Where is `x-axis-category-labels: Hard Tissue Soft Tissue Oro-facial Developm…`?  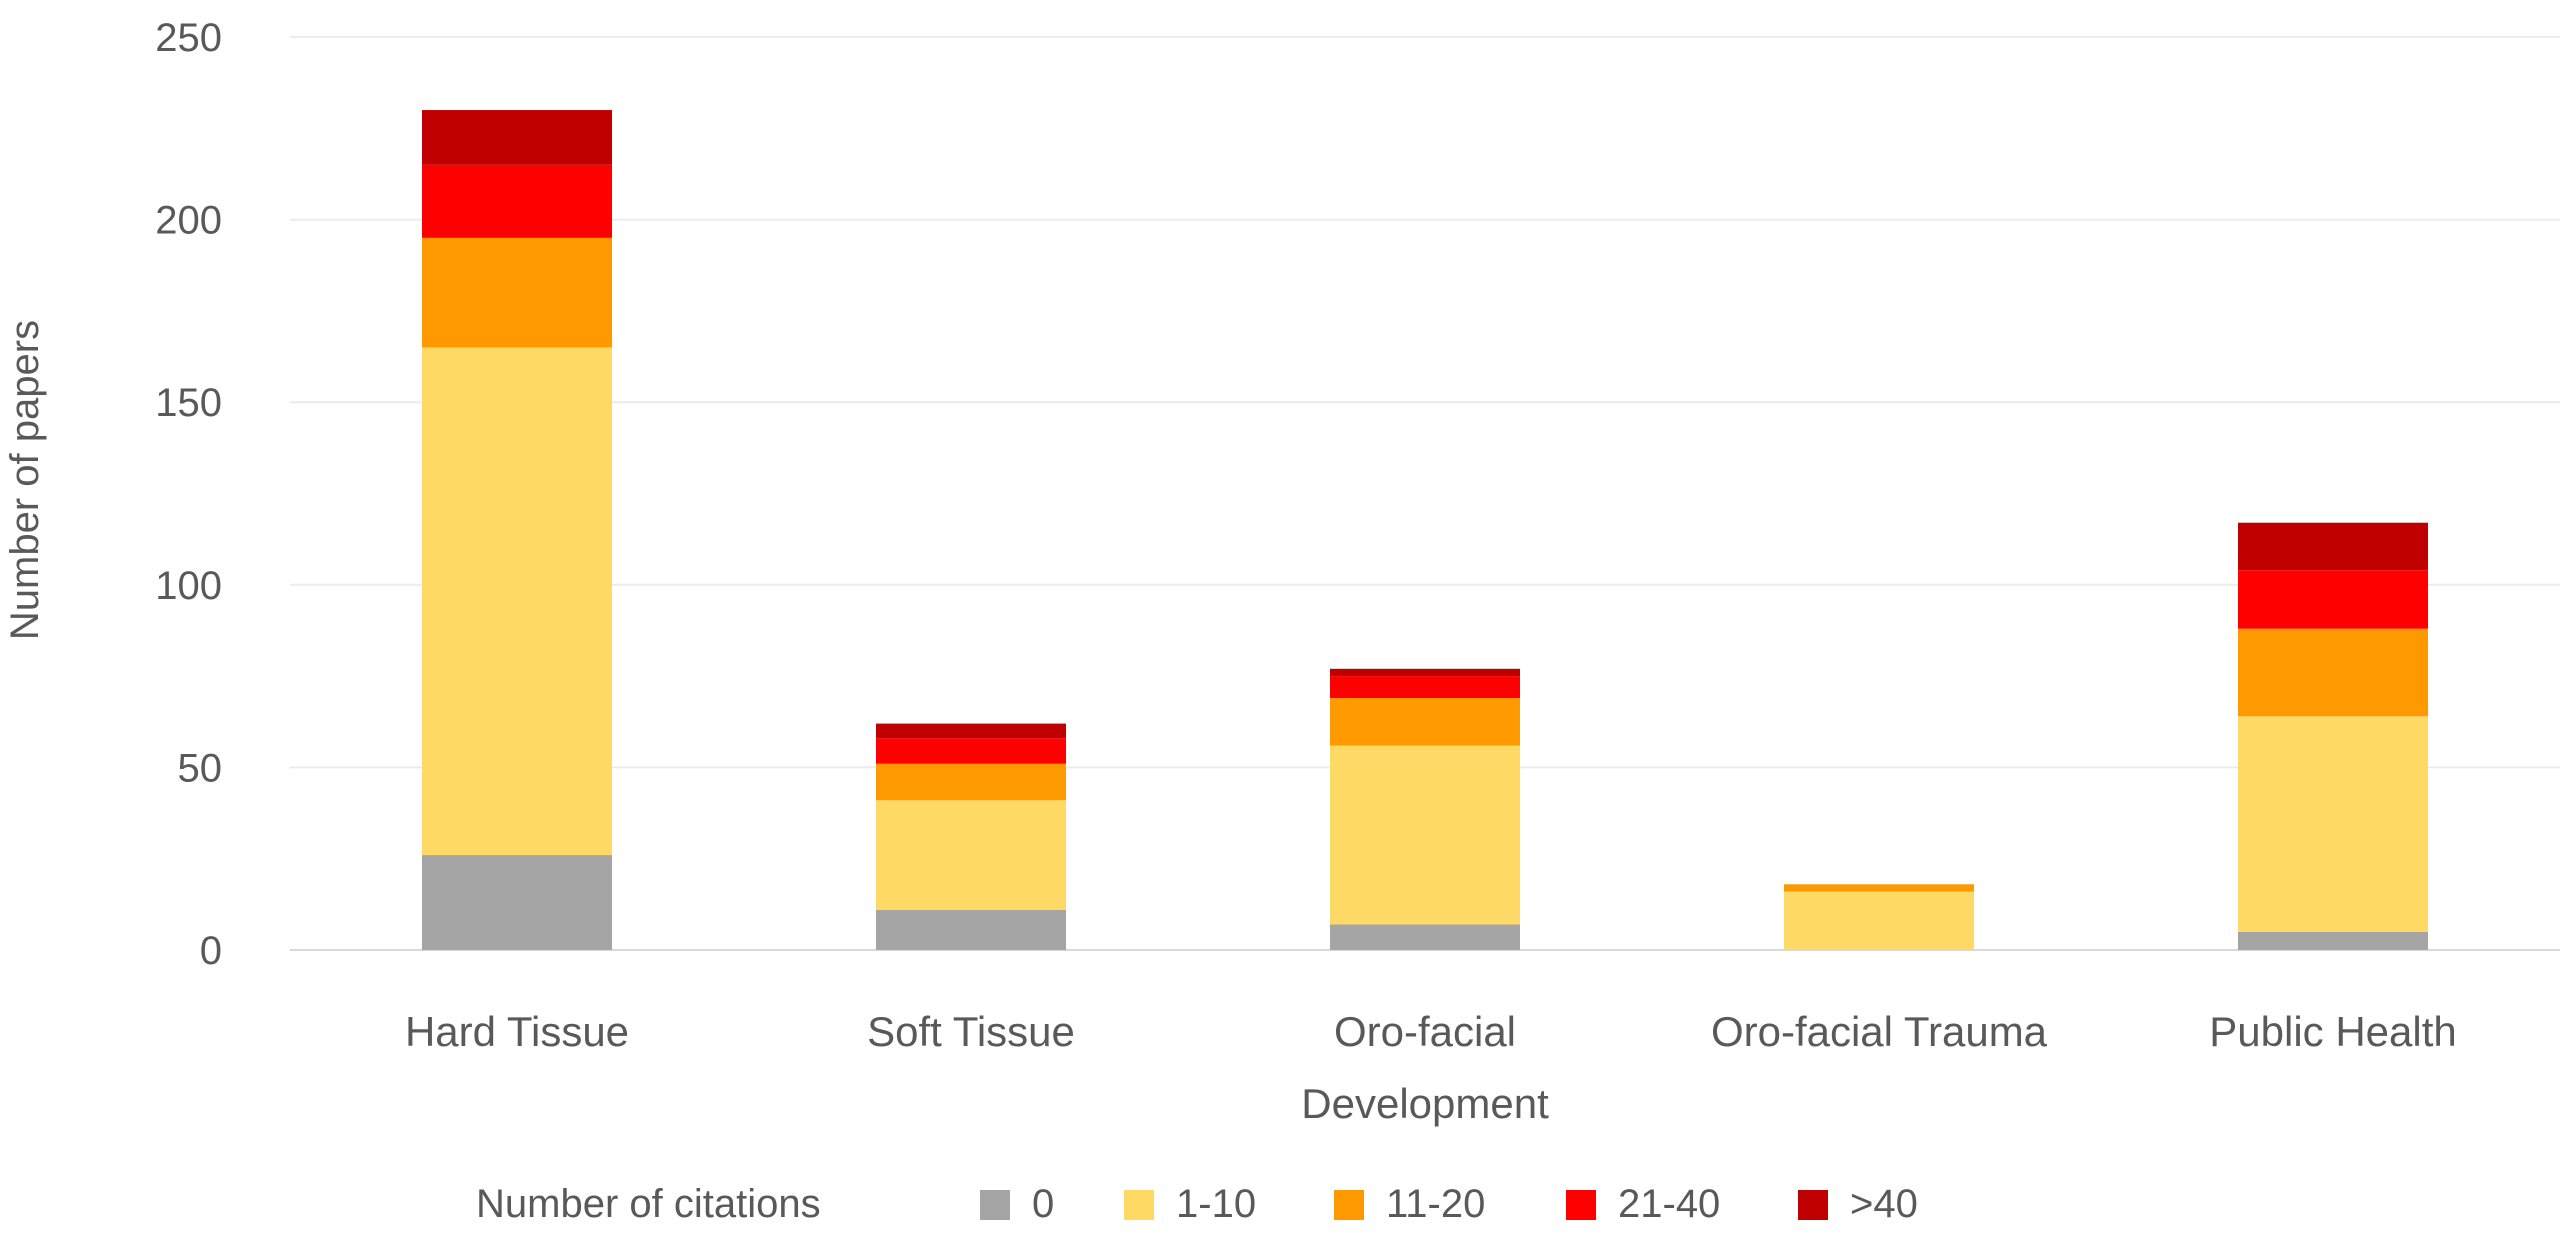
x-axis-category-labels: Hard Tissue Soft Tissue Oro-facial Developm… is located at coordinates (1431, 1067).